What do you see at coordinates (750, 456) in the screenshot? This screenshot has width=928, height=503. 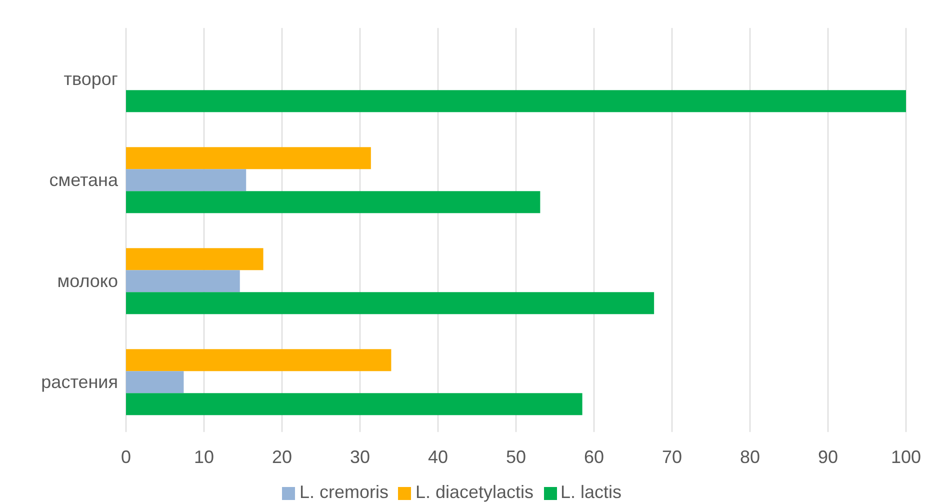 I see `x-tick-label: 80` at bounding box center [750, 456].